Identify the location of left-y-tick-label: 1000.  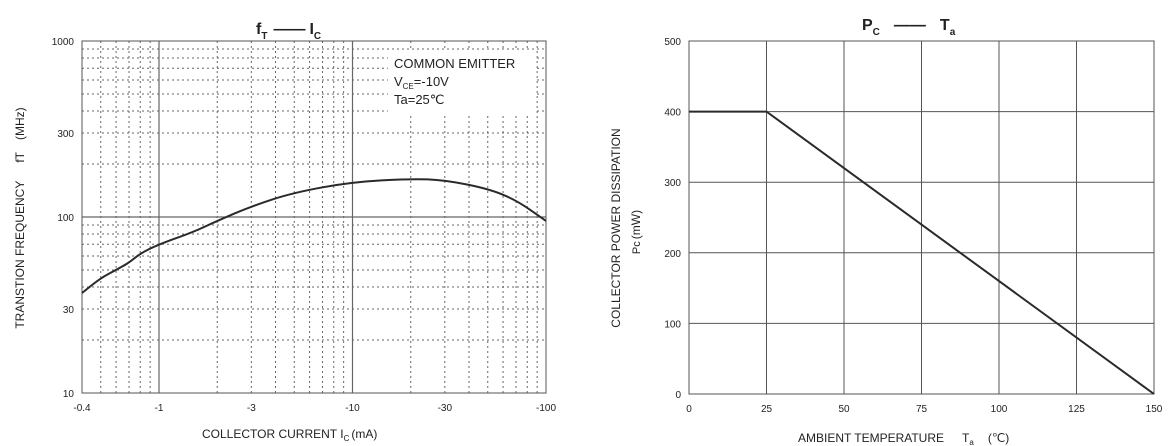
(63, 42).